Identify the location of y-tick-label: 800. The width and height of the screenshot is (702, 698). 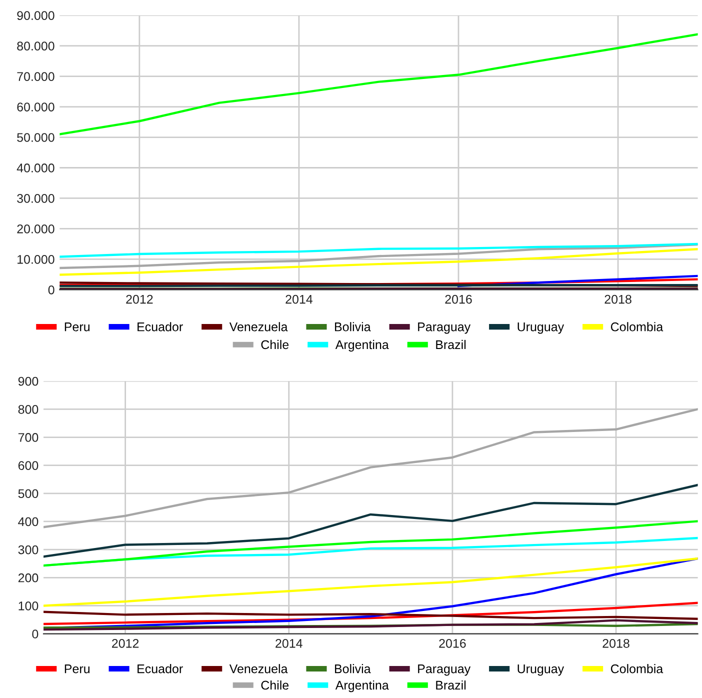
(28, 409).